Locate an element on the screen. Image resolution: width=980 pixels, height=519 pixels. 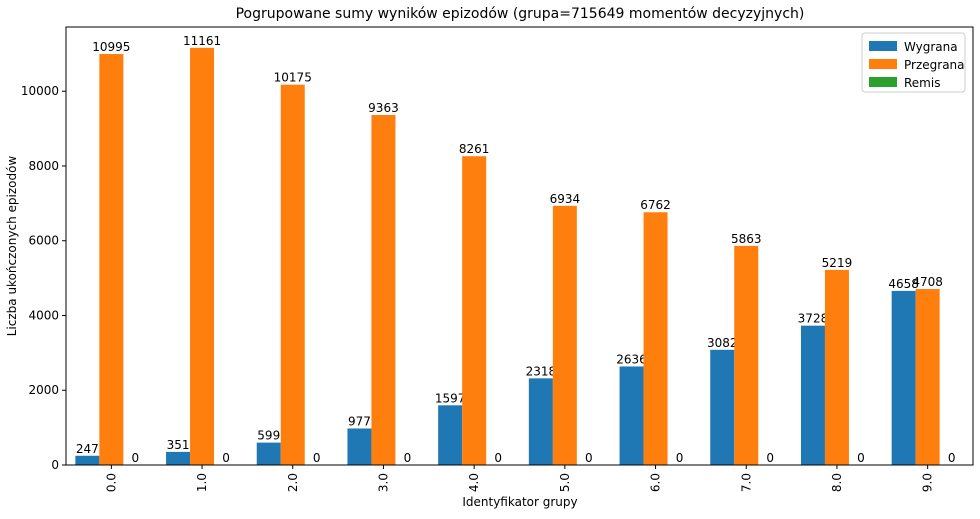
bar-label-remis-9: 0 is located at coordinates (952, 458).